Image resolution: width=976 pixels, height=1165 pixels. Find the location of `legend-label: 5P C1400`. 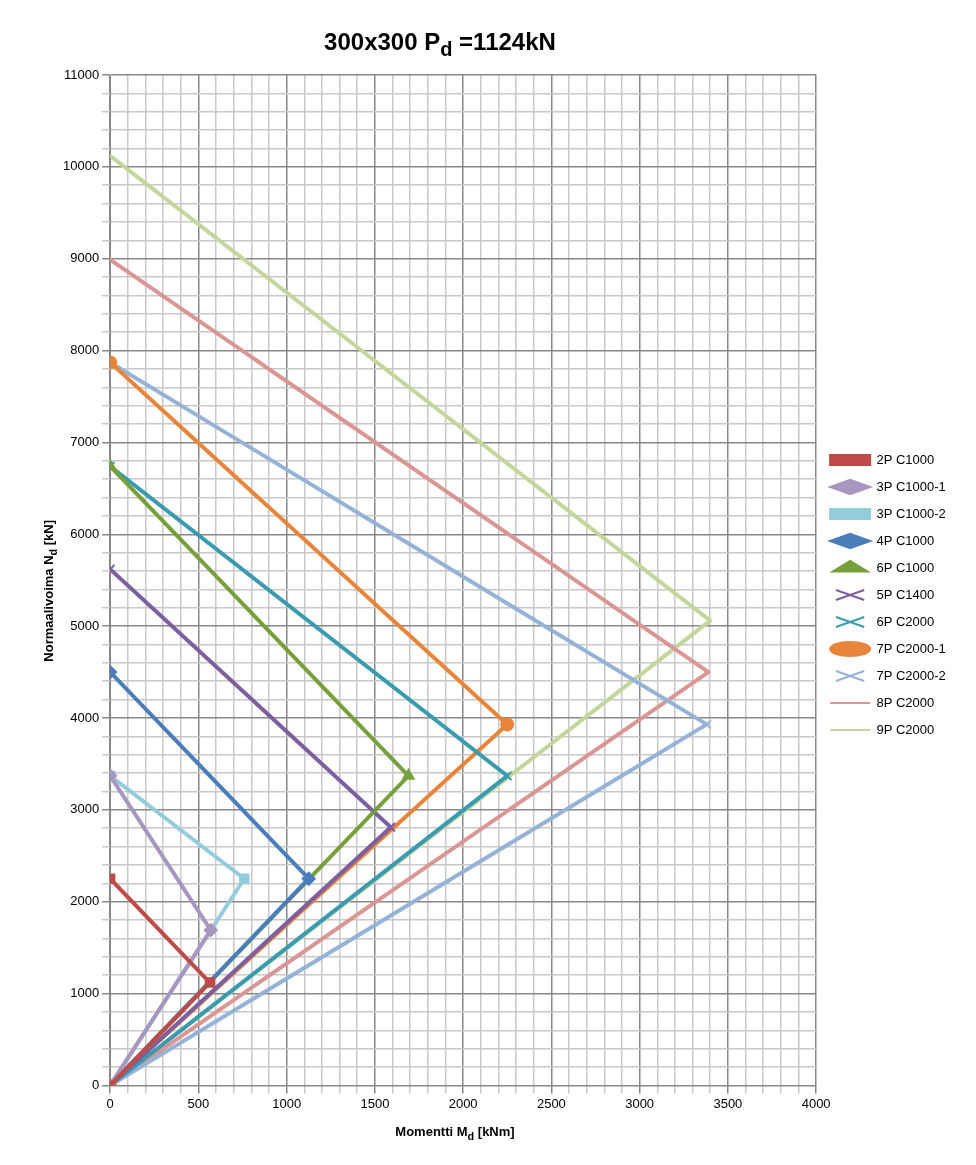

legend-label: 5P C1400 is located at coordinates (905, 594).